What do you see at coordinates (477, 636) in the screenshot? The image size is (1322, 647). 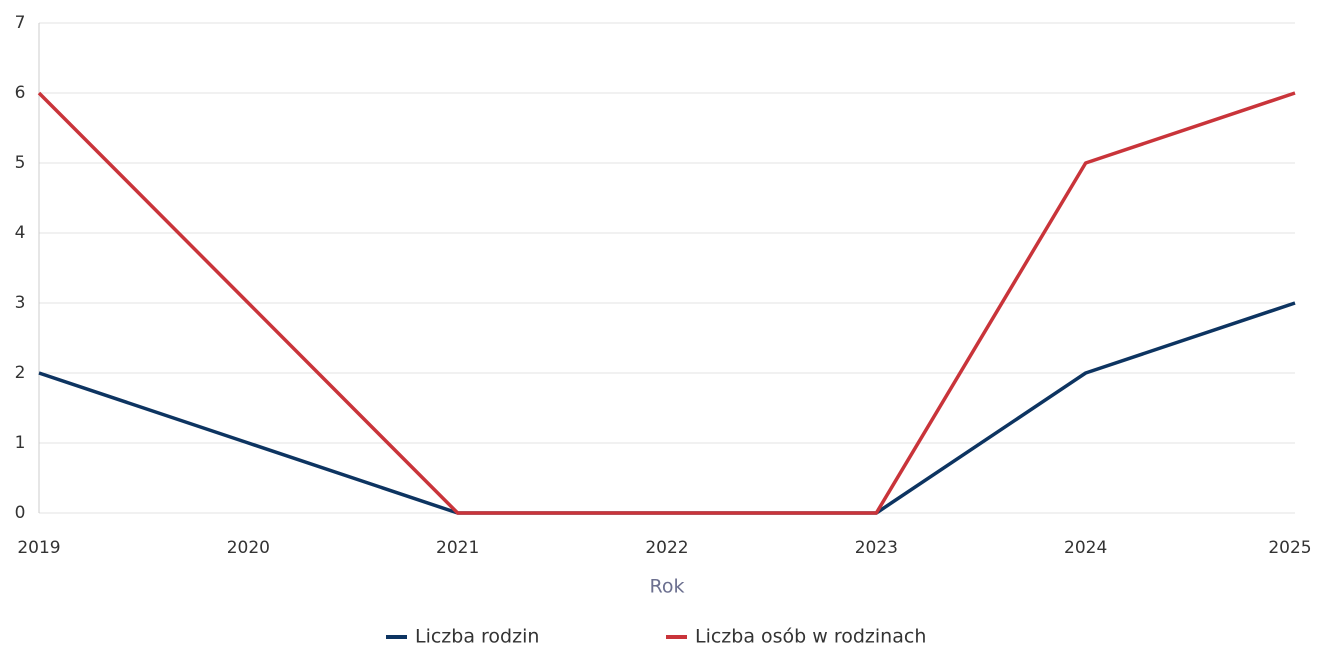 I see `legend-label: Liczba rodzin` at bounding box center [477, 636].